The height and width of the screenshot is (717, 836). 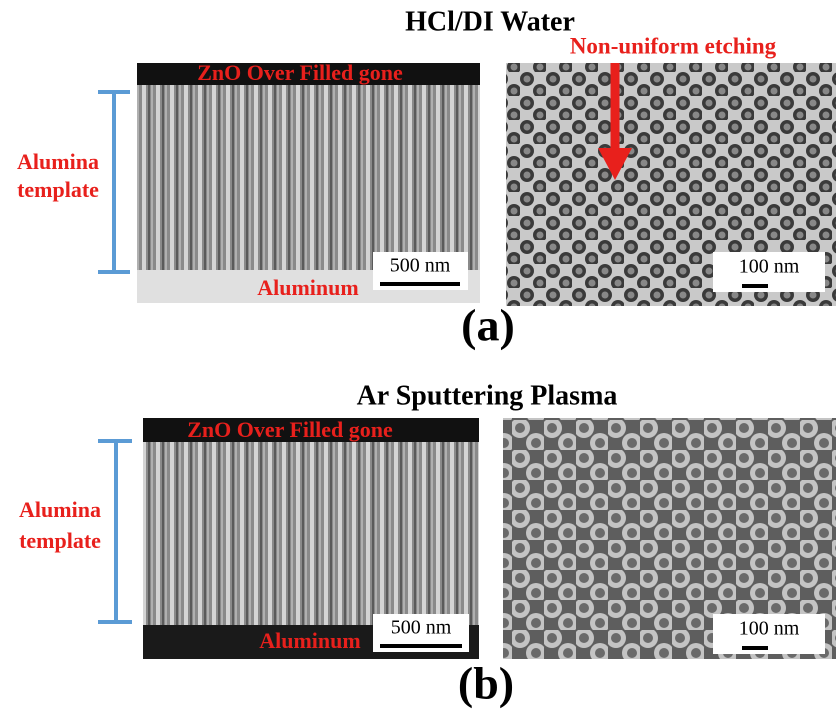 I want to click on panel-label: (b), so click(x=486, y=683).